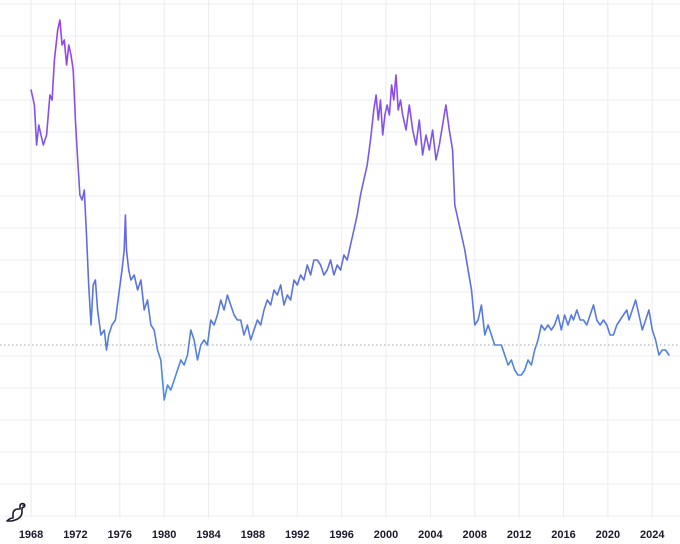  I want to click on x-tick-label-1972: 1972, so click(75, 535).